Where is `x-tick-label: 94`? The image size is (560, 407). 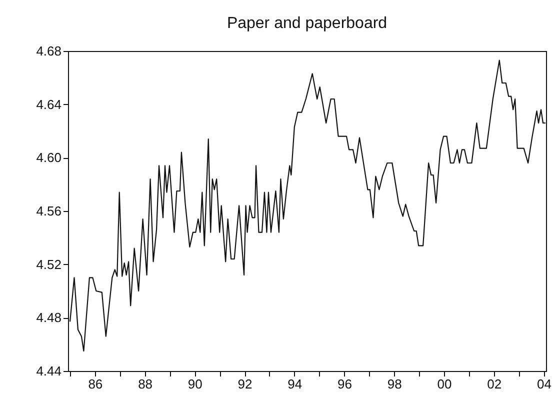 x-tick-label: 94 is located at coordinates (295, 384).